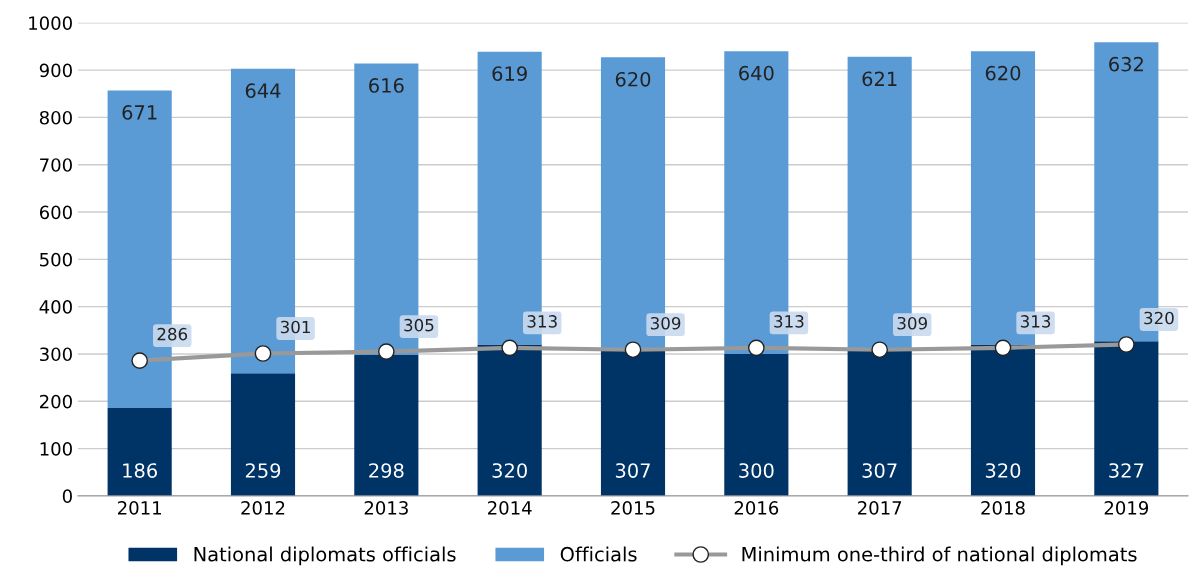 This screenshot has height=570, width=1200. What do you see at coordinates (325, 556) in the screenshot?
I see `legend-label: National diplomats officials` at bounding box center [325, 556].